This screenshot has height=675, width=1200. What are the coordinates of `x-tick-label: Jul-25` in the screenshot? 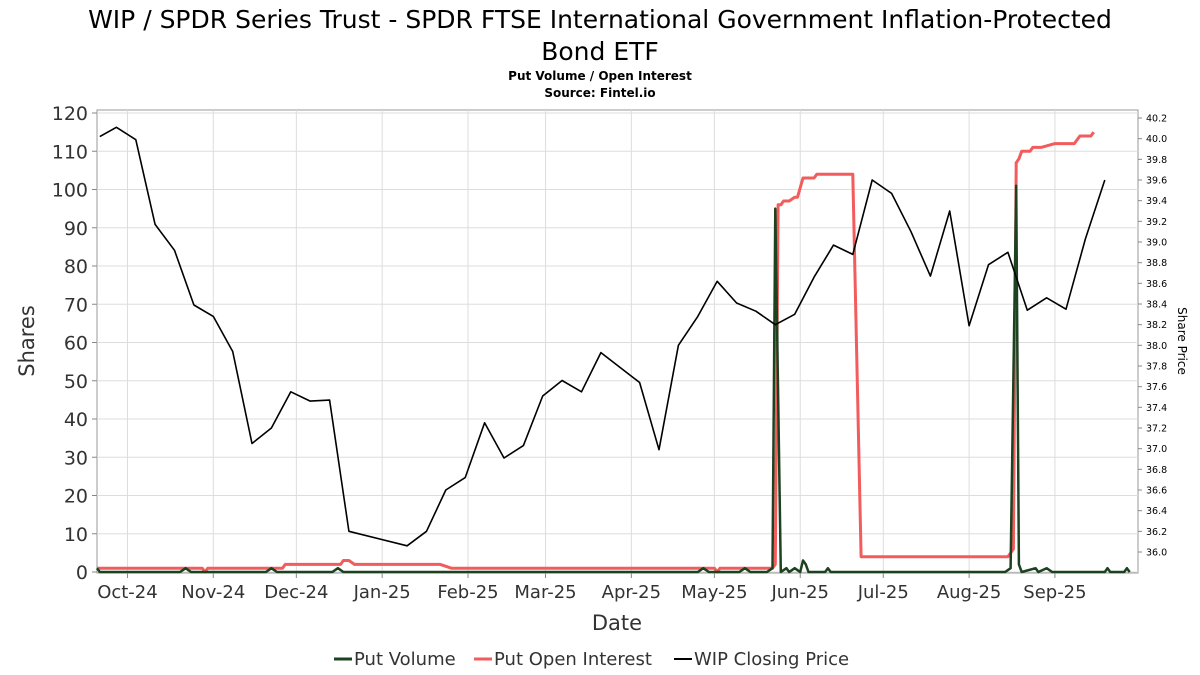 It's located at (883, 592).